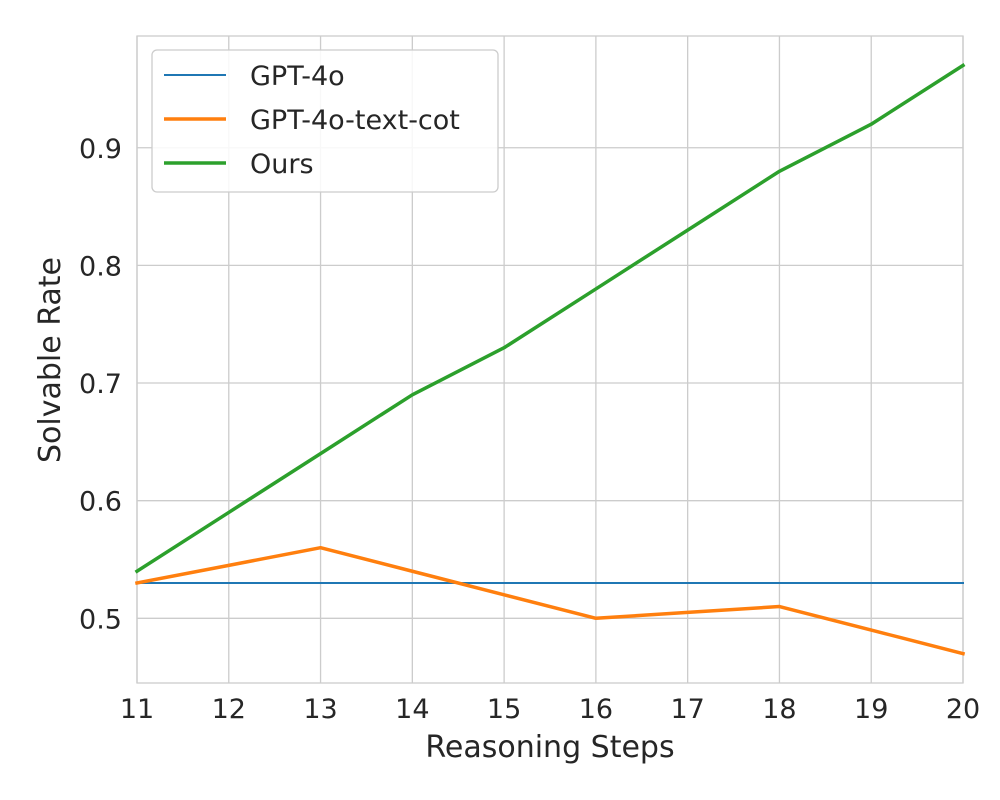 The width and height of the screenshot is (1000, 800). I want to click on x-tick-label: 14, so click(412, 709).